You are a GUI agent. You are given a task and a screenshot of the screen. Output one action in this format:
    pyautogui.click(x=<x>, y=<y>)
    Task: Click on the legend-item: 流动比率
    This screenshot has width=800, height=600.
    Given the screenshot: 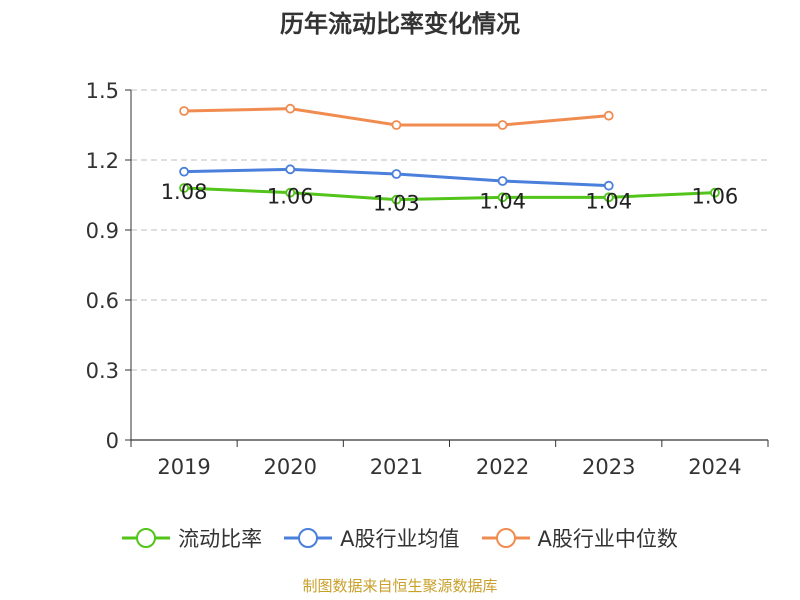 What is the action you would take?
    pyautogui.click(x=192, y=538)
    